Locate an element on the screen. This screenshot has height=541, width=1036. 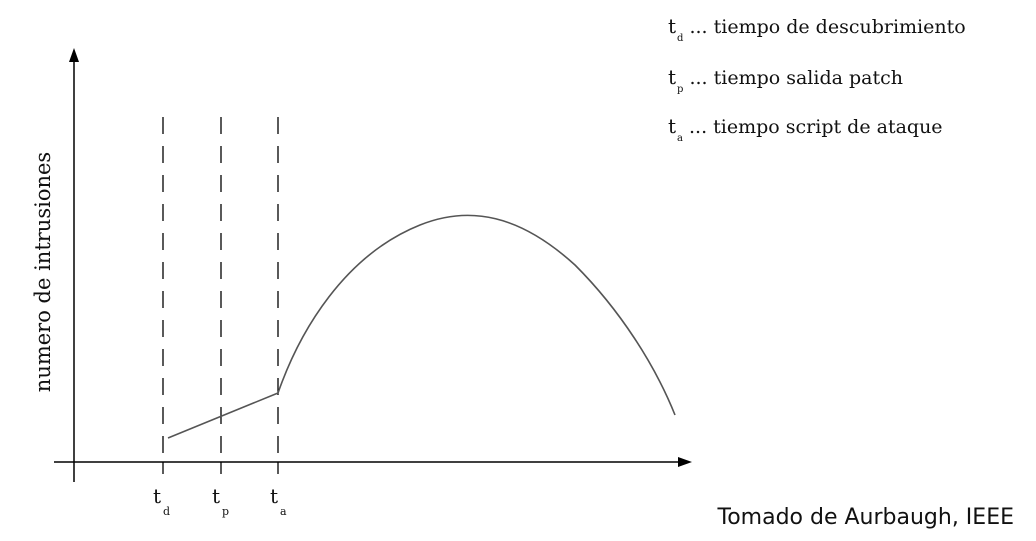
legend-text: ... tiempo de descubrimiento is located at coordinates (827, 27).